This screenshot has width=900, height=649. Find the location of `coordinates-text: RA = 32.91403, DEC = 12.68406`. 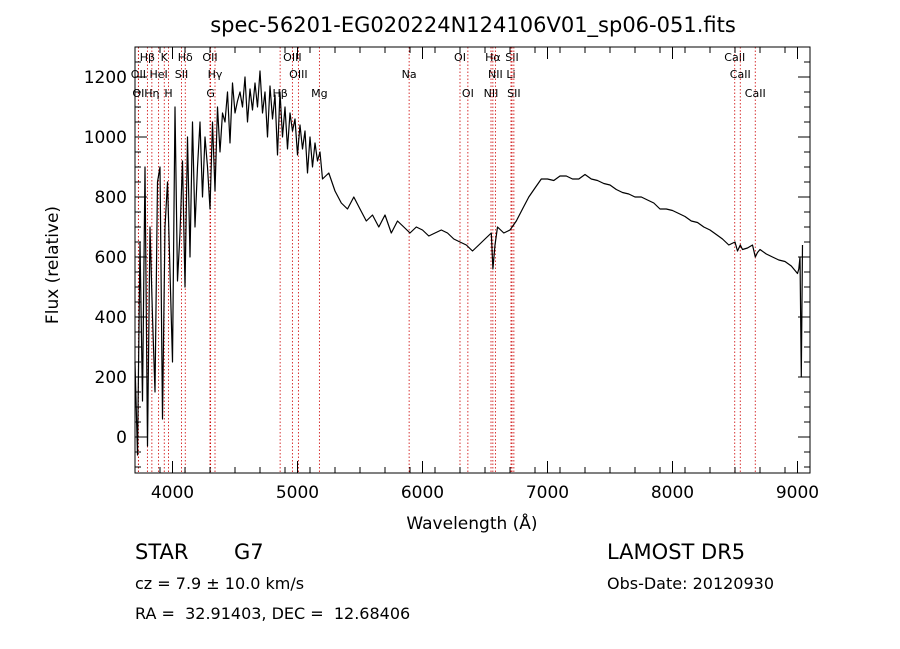

coordinates-text: RA = 32.91403, DEC = 12.68406 is located at coordinates (273, 613).